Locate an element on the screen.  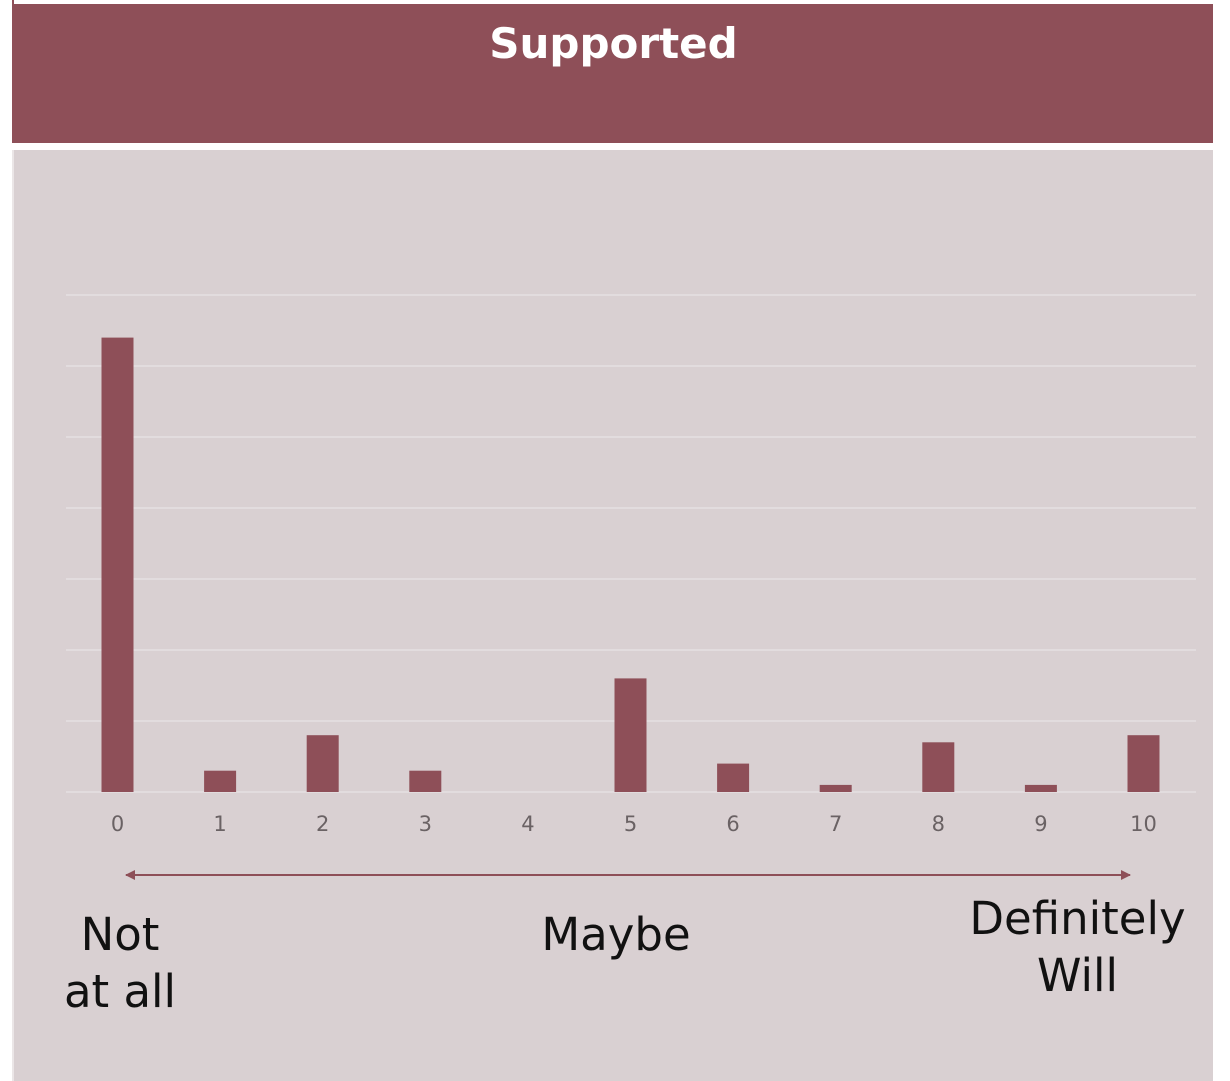
x-tick-labels: 0 1 2 3 4 5 6 7 8 9 10 is located at coordinates (634, 824).